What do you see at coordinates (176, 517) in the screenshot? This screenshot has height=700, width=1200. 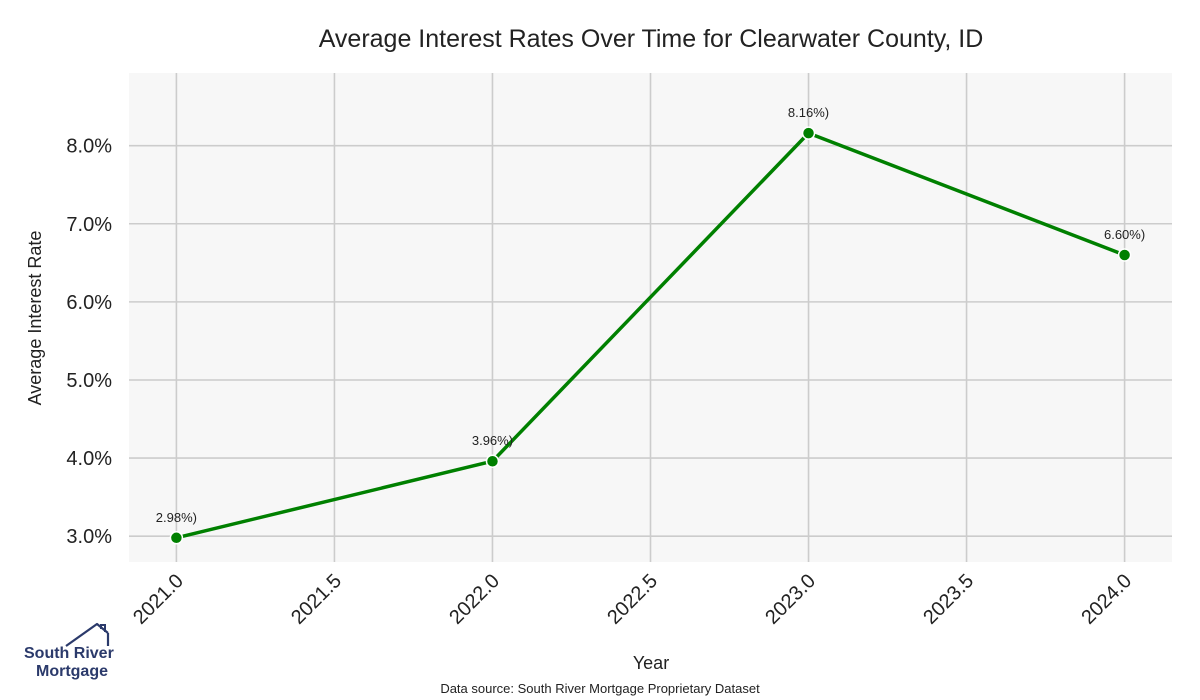 I see `data-label: 2.98%)` at bounding box center [176, 517].